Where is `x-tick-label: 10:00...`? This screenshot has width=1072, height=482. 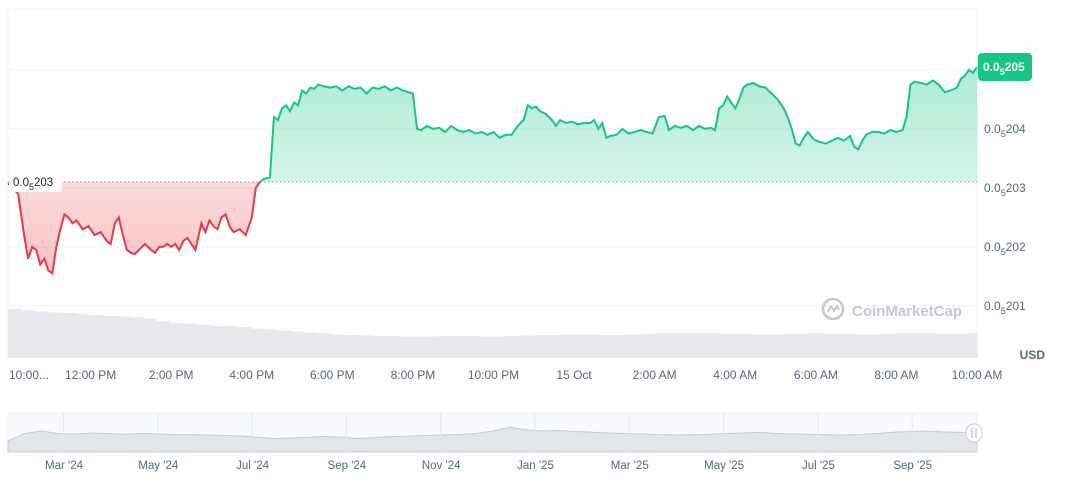
x-tick-label: 10:00... is located at coordinates (29, 375).